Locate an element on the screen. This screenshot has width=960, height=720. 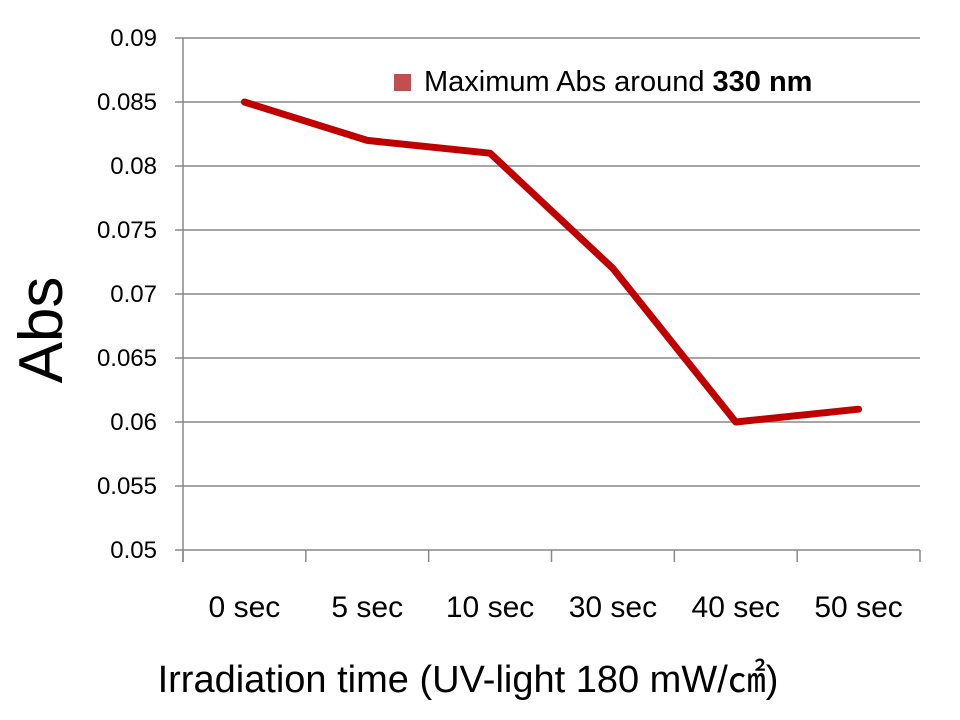
y-tick-label: 0.085 is located at coordinates (127, 102).